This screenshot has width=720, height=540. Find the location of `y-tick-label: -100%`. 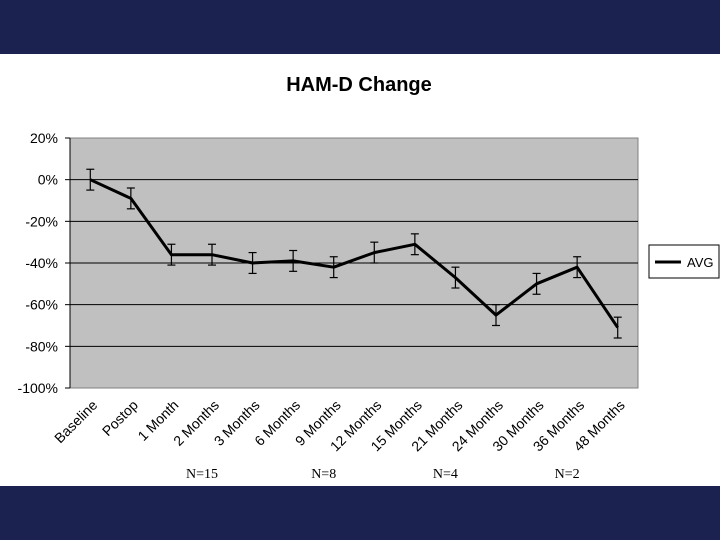

y-tick-label: -100% is located at coordinates (38, 388).